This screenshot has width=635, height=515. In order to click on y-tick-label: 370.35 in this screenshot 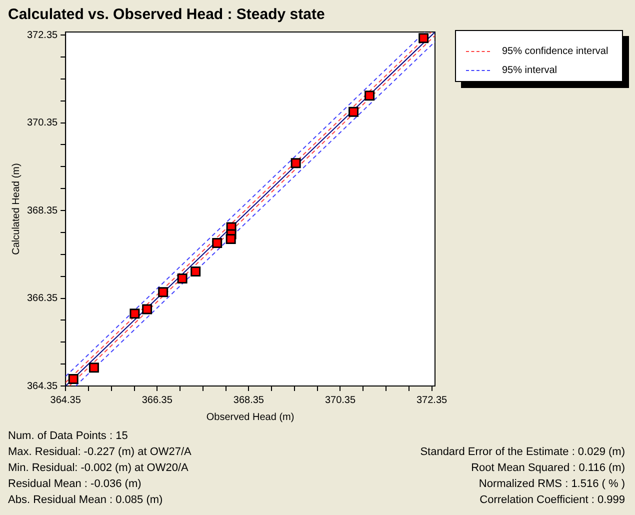, I will do `click(42, 123)`.